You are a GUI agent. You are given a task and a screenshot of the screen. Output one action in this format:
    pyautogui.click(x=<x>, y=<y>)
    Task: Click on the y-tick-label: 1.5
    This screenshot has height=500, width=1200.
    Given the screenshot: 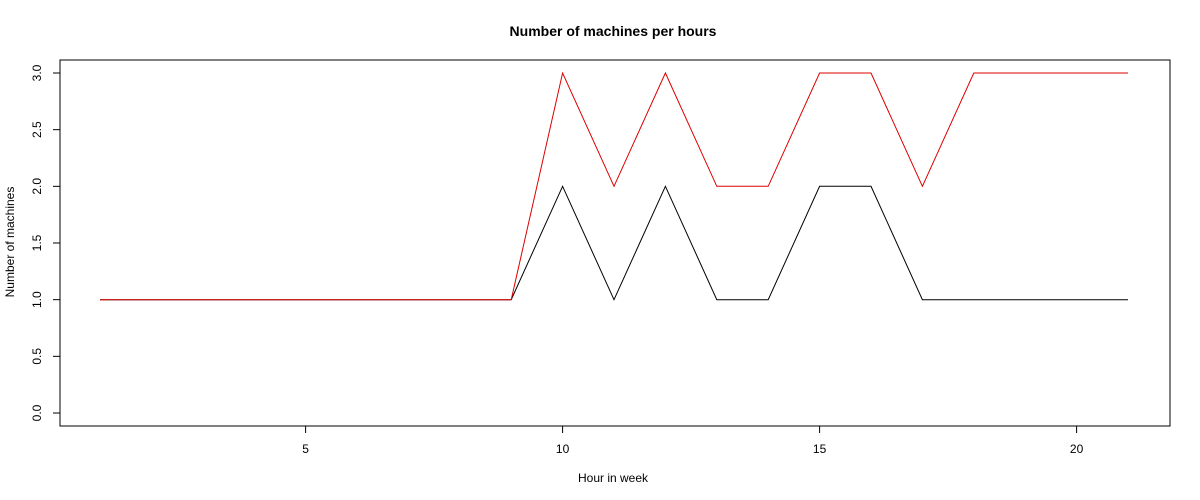 What is the action you would take?
    pyautogui.click(x=37, y=242)
    